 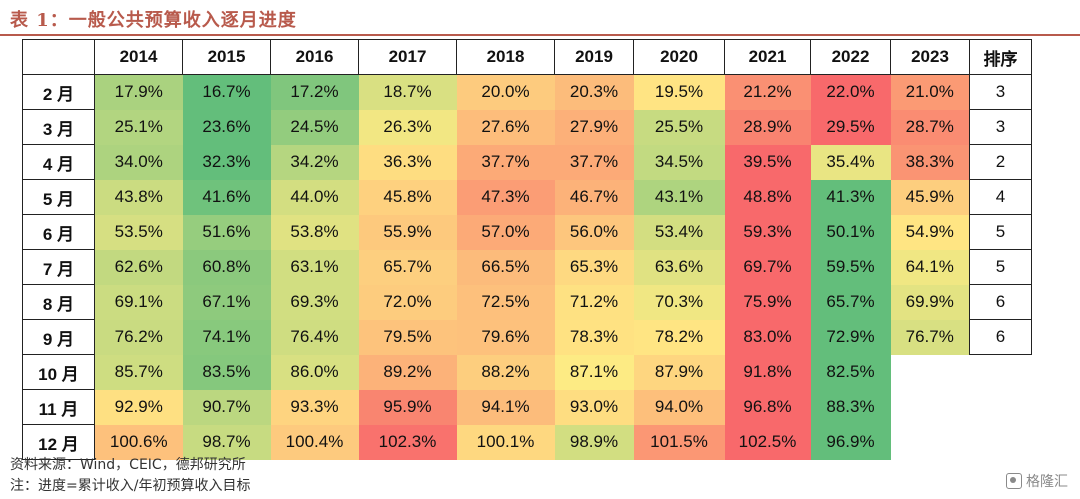 What do you see at coordinates (850, 57) in the screenshot?
I see `year-header: 2022` at bounding box center [850, 57].